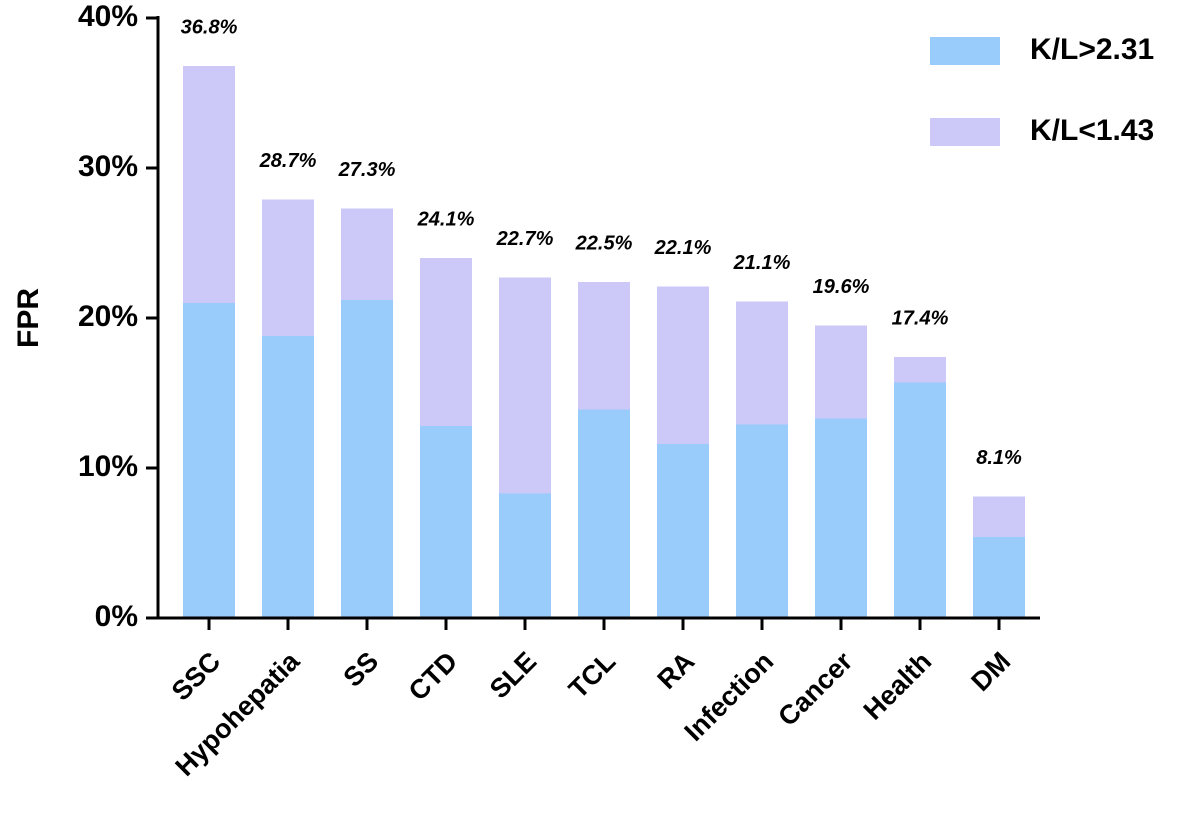  What do you see at coordinates (841, 287) in the screenshot?
I see `total-label: 19.6%` at bounding box center [841, 287].